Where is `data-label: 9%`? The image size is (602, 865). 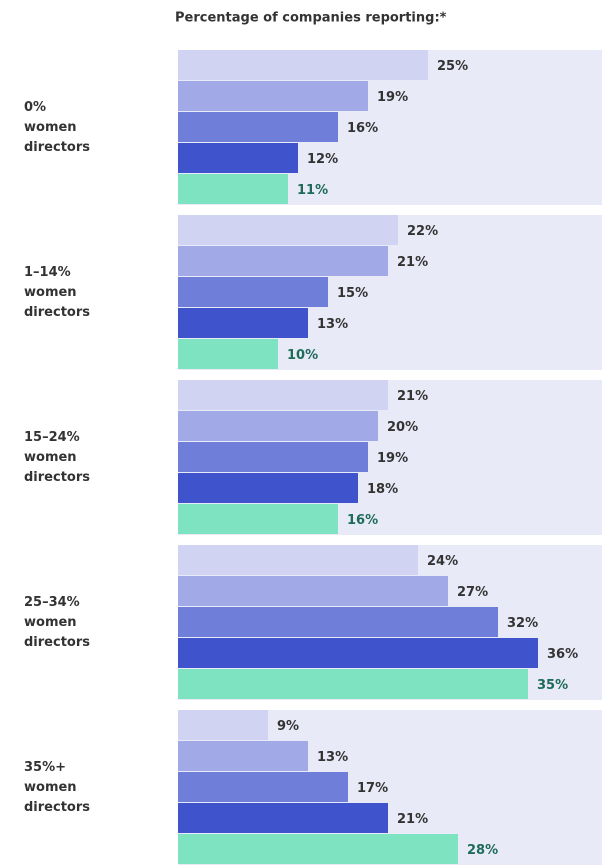
data-label: 9% is located at coordinates (288, 726).